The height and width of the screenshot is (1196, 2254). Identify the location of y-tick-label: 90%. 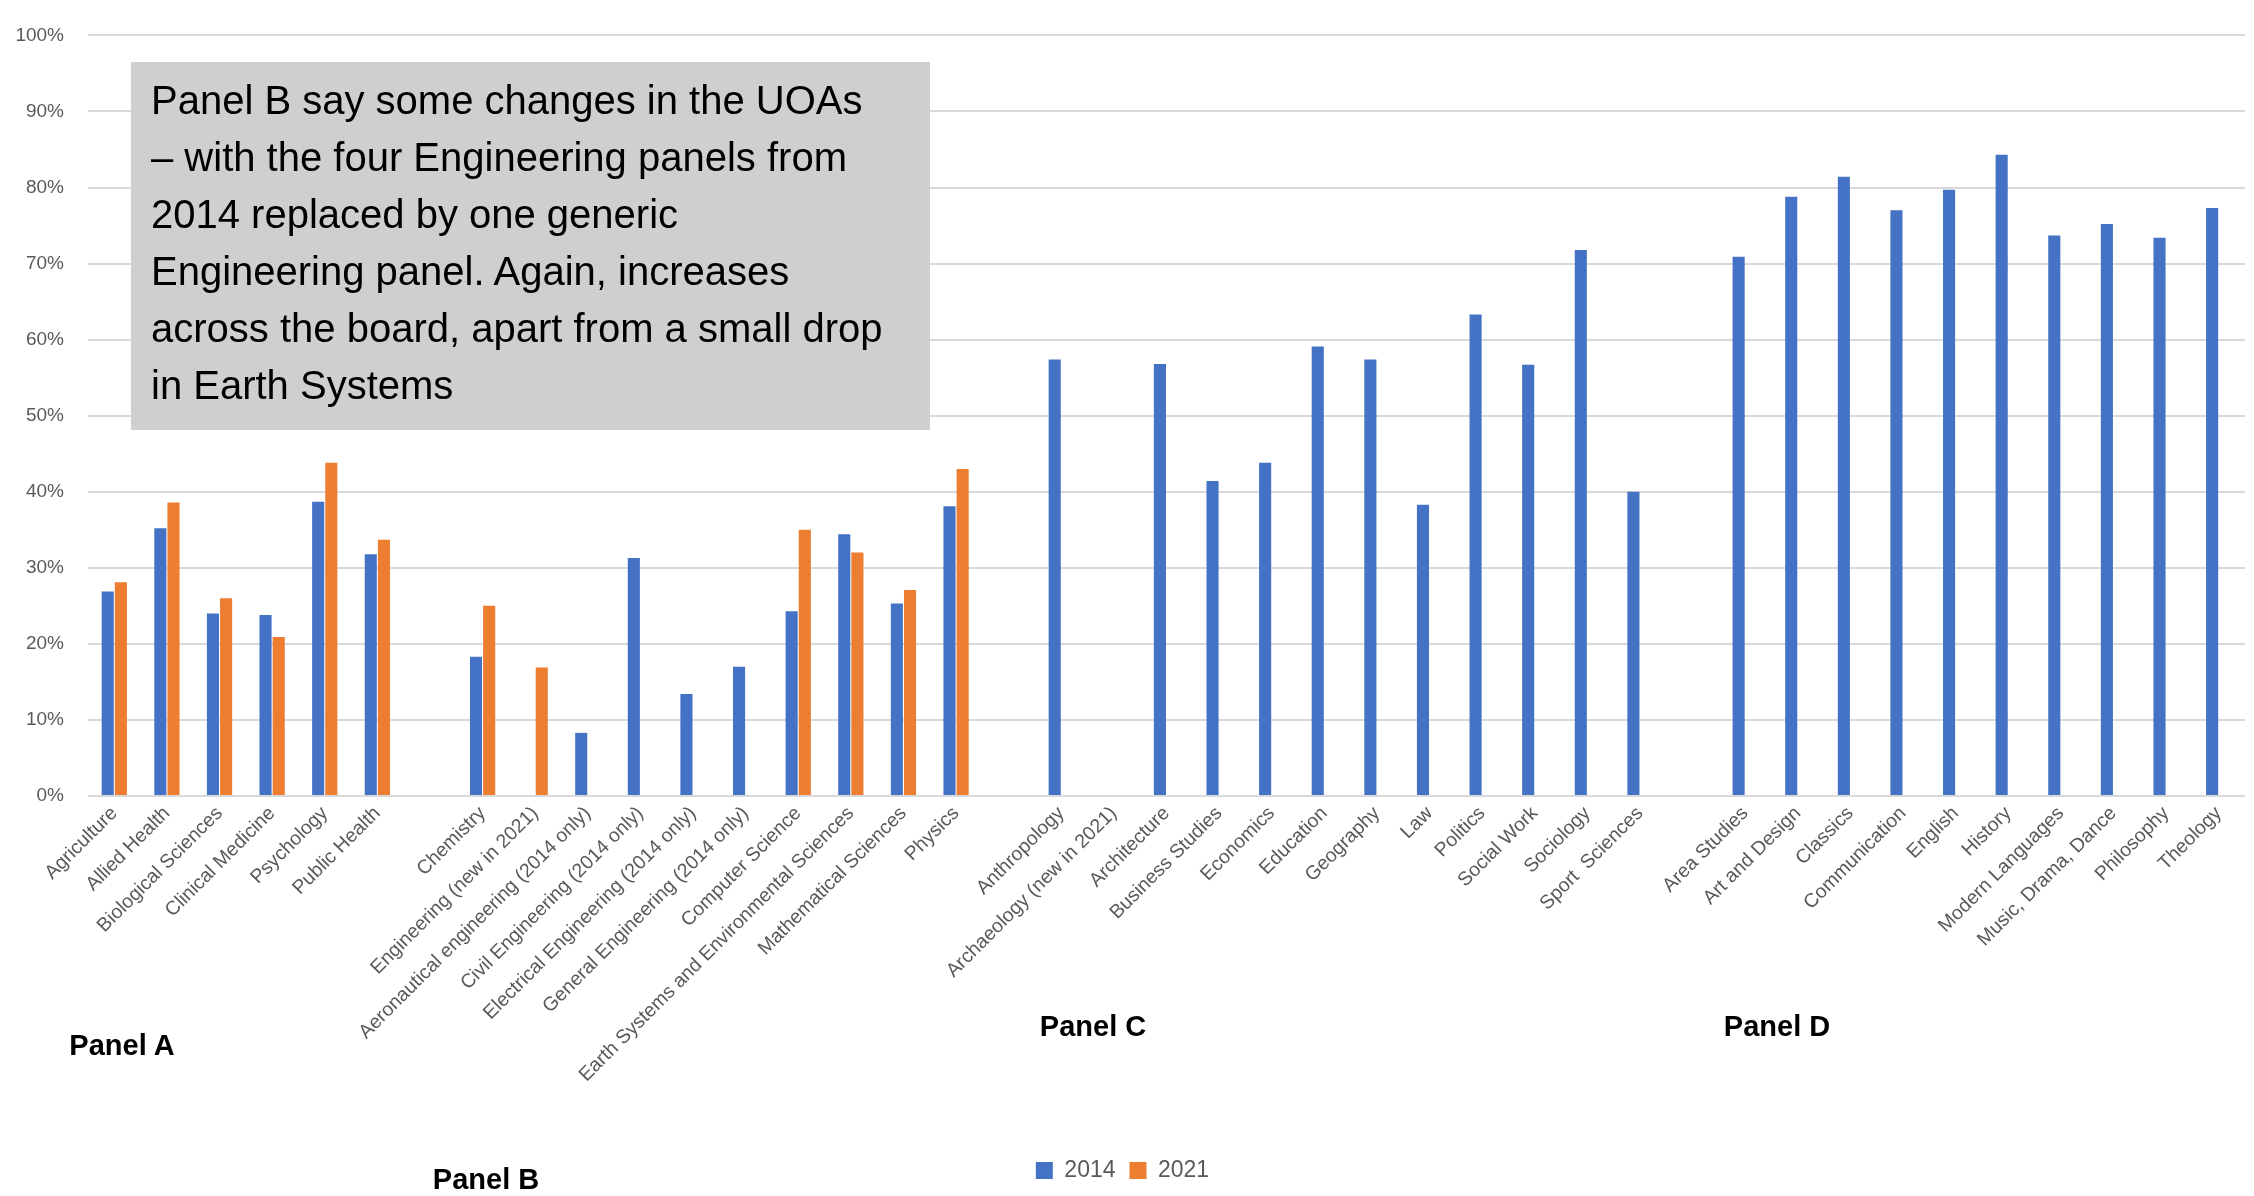
(45, 110).